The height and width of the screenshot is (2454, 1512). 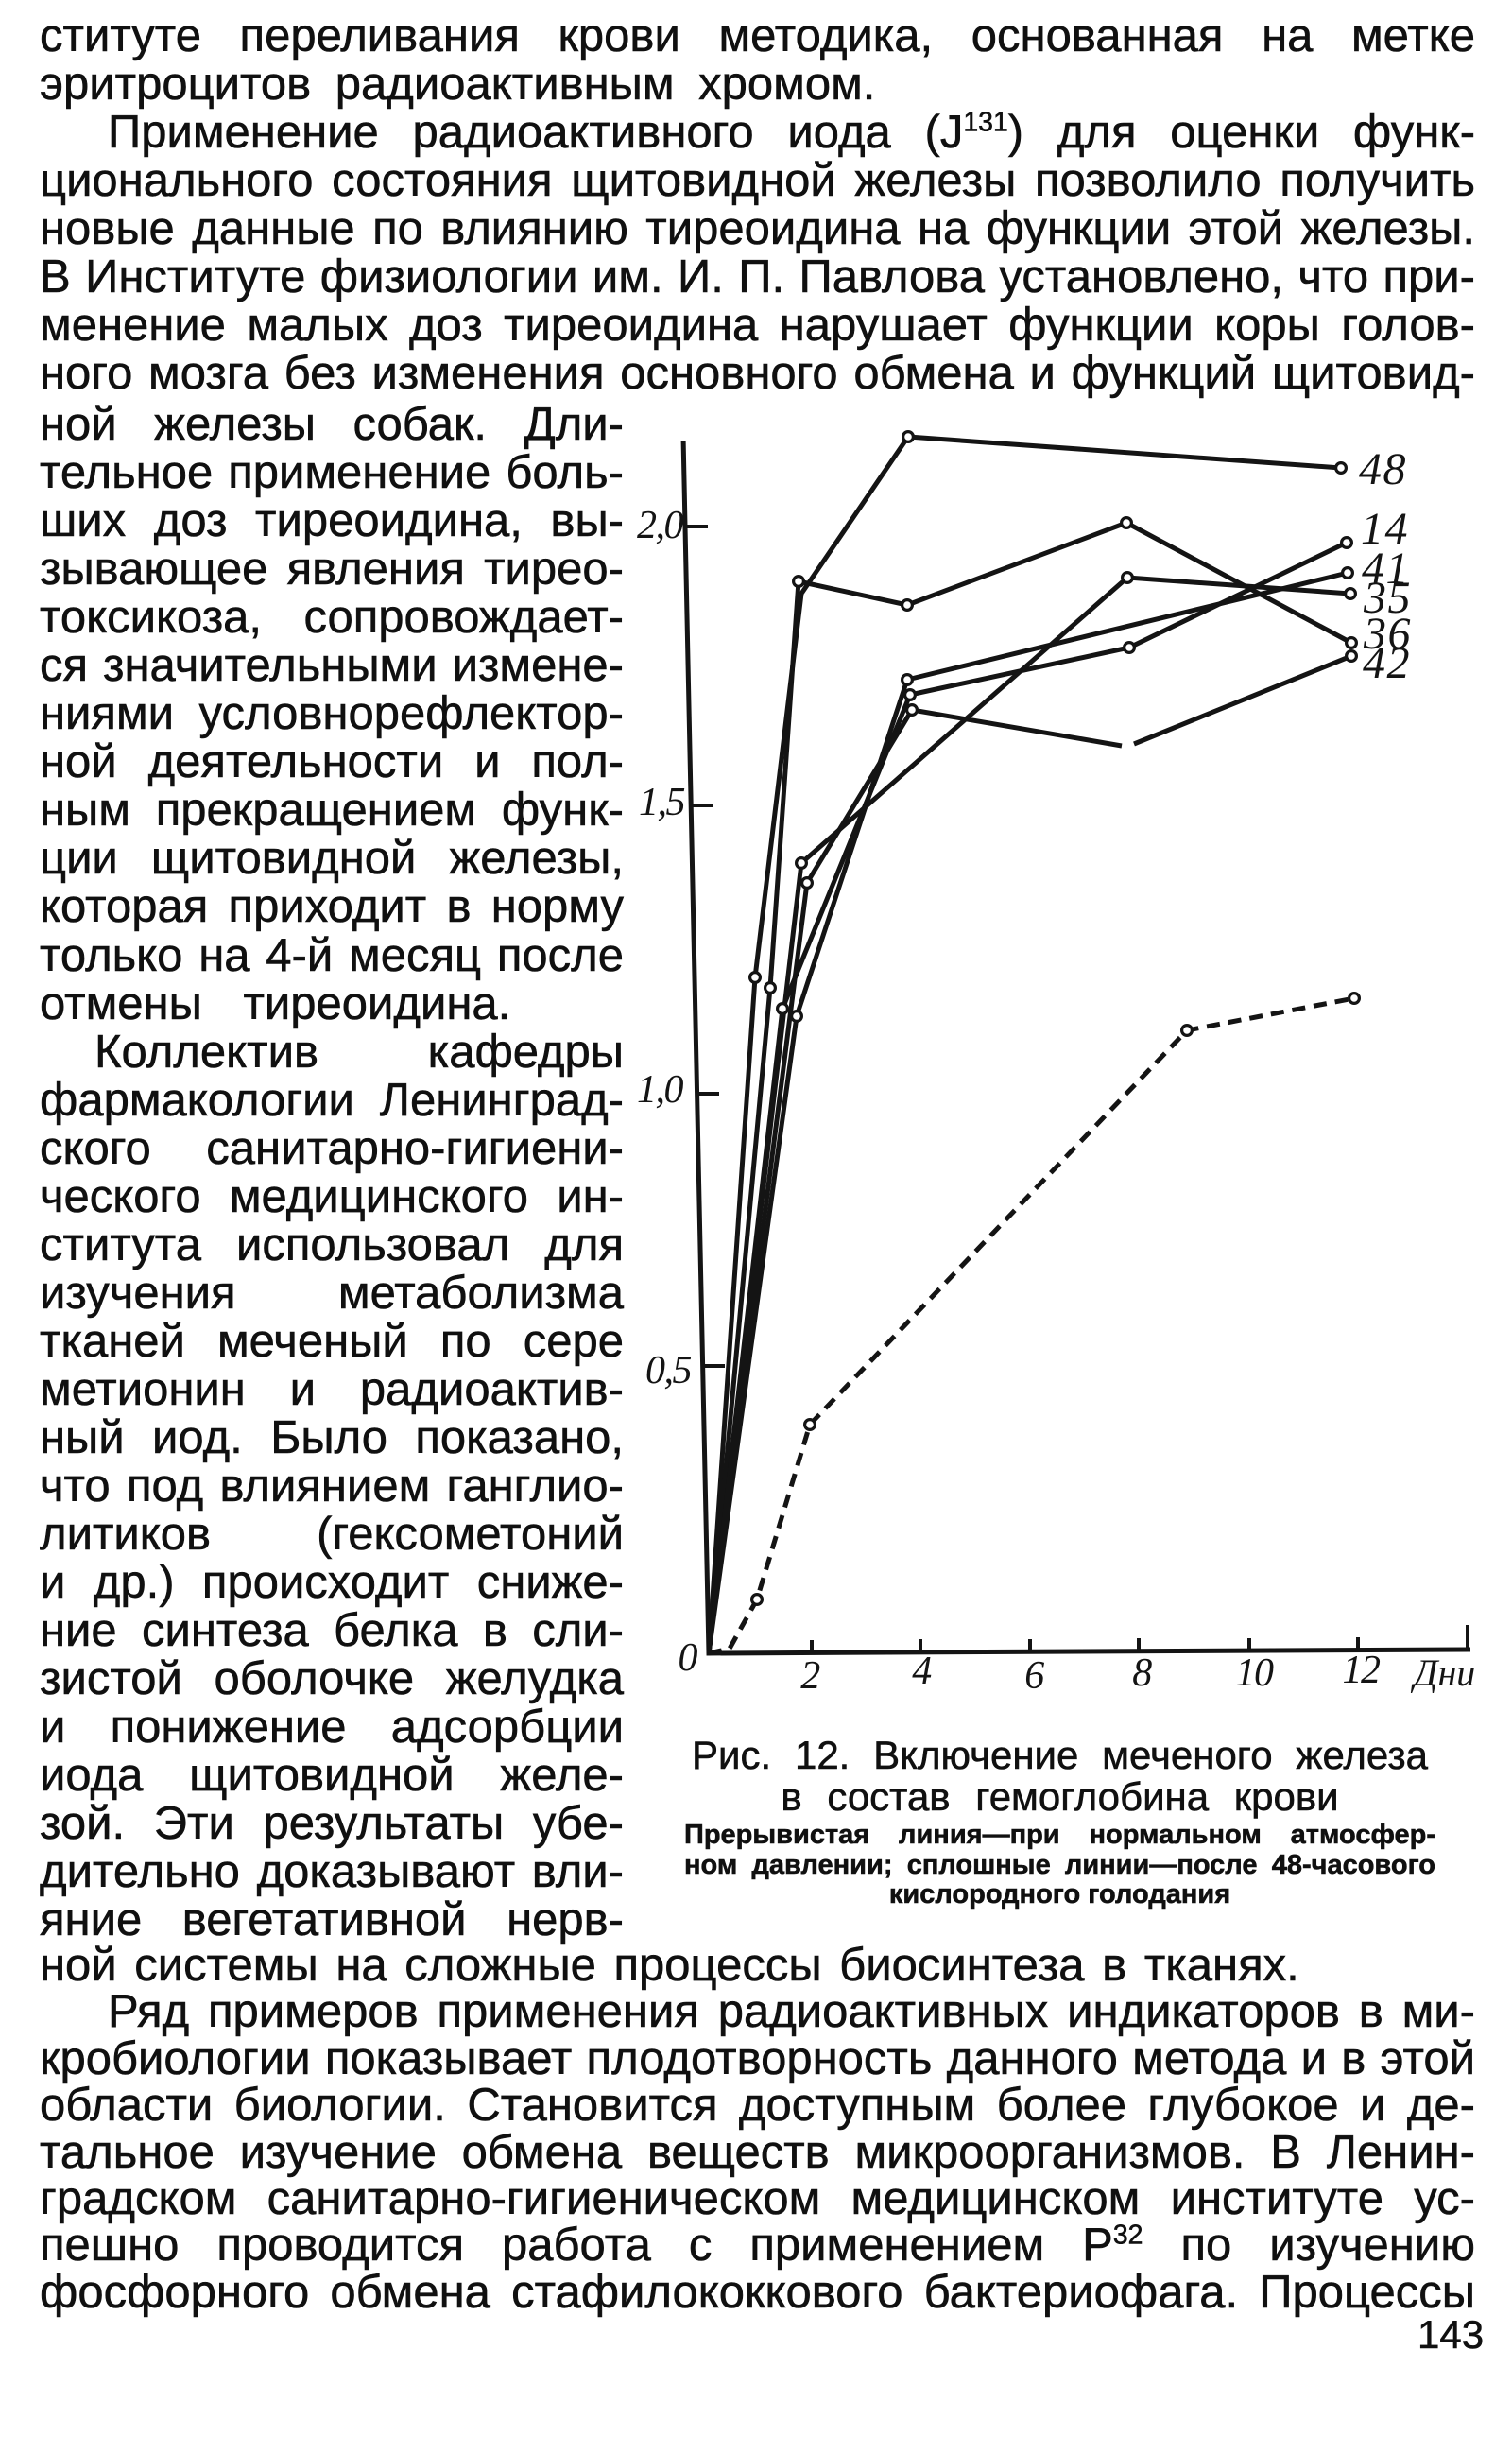 I want to click on svg-text: 12, so click(x=1362, y=1671).